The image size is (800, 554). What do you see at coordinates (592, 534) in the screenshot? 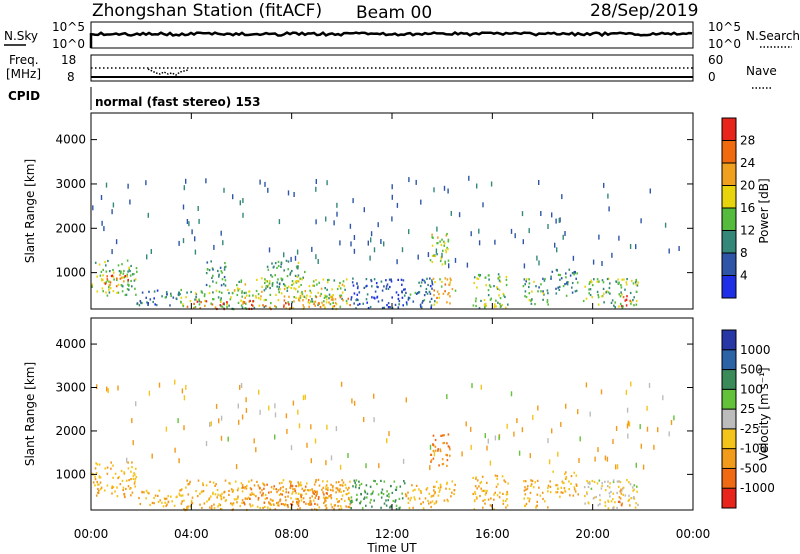
I see `x-tick-label: 20:00` at bounding box center [592, 534].